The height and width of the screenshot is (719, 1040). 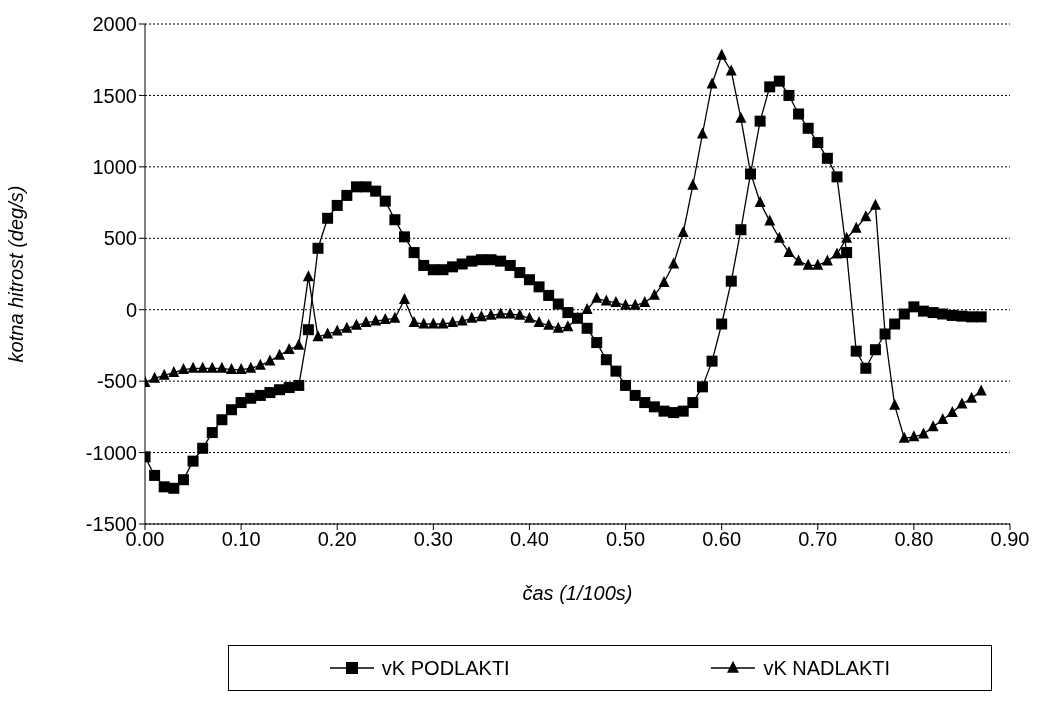 What do you see at coordinates (529, 539) in the screenshot?
I see `x-tick-label: 0.40` at bounding box center [529, 539].